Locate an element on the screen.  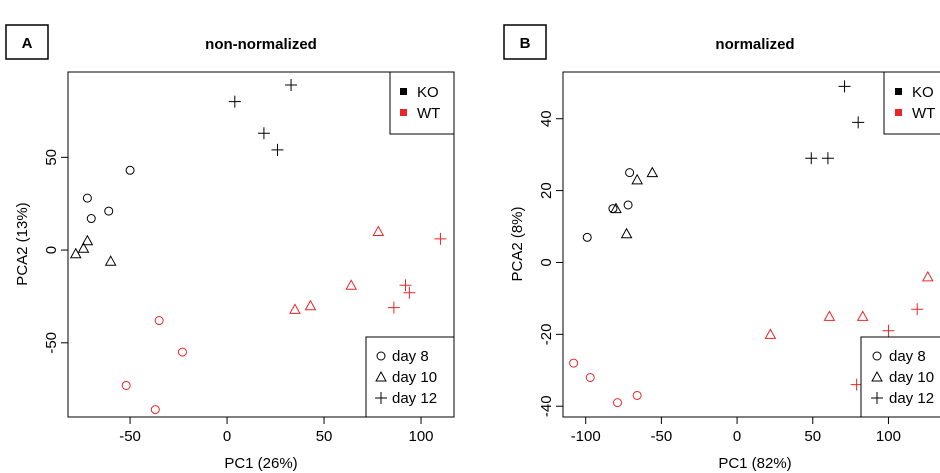
y-tick-label: -20 is located at coordinates (546, 335).